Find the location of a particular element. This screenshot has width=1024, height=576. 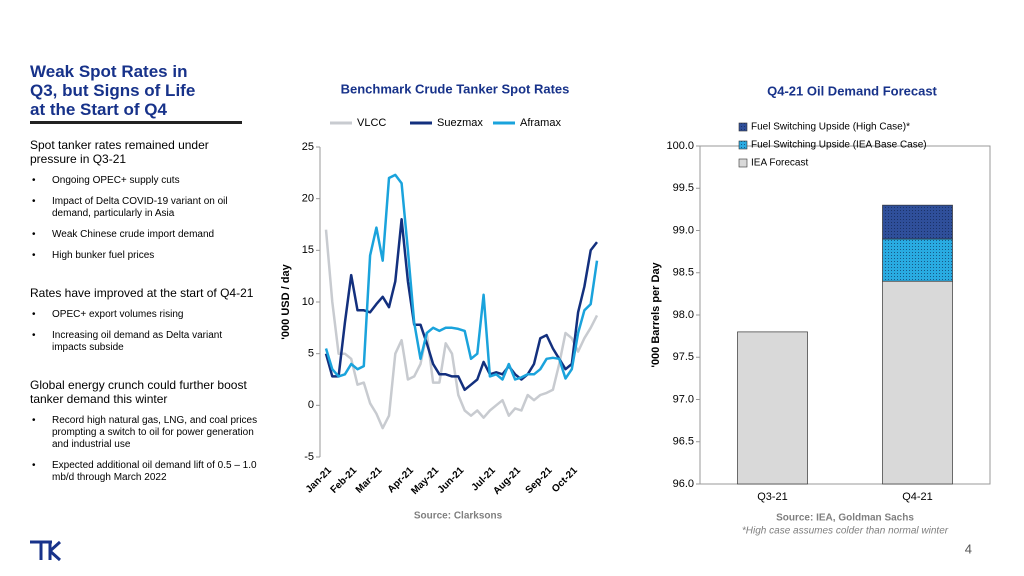

y-tick-label: 98.0 is located at coordinates (683, 315).